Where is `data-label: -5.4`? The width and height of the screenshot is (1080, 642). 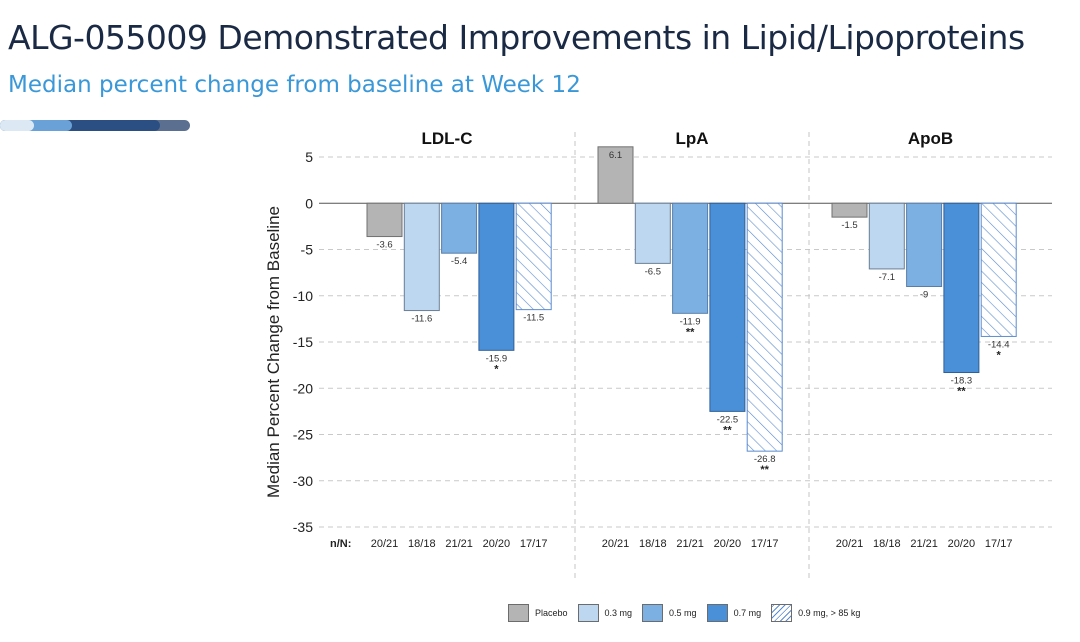
data-label: -5.4 is located at coordinates (459, 261).